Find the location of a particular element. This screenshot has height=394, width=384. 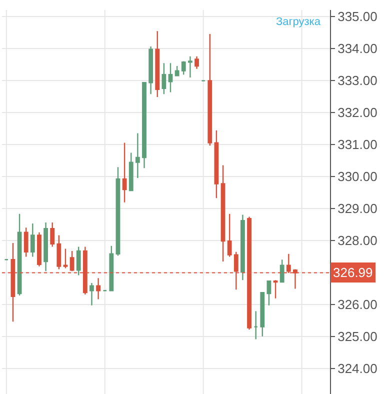

y-tick-label: 331.00 is located at coordinates (358, 144).